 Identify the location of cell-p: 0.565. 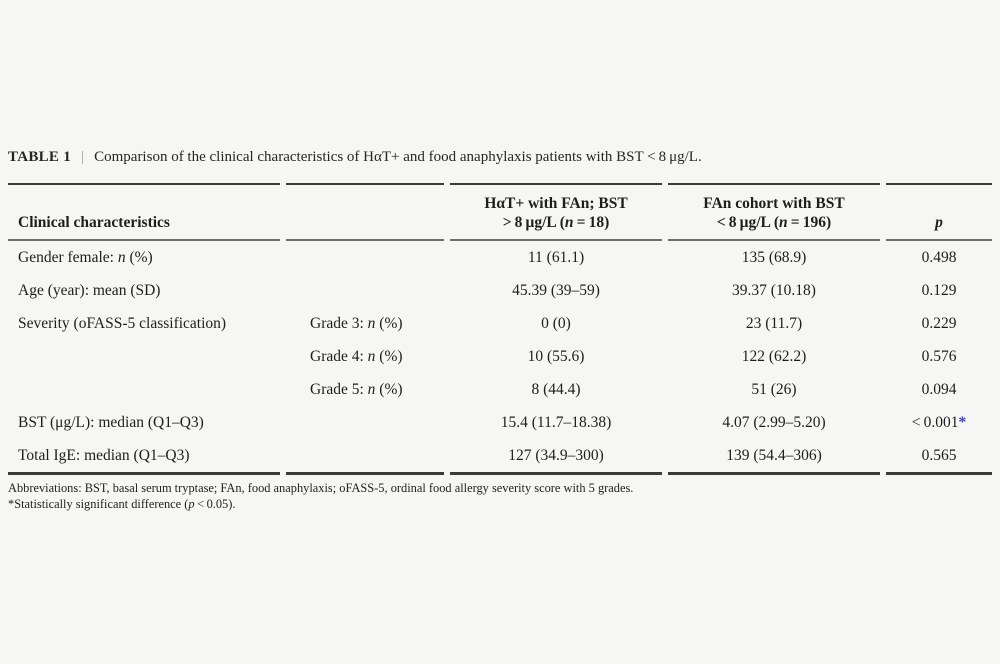
(939, 457).